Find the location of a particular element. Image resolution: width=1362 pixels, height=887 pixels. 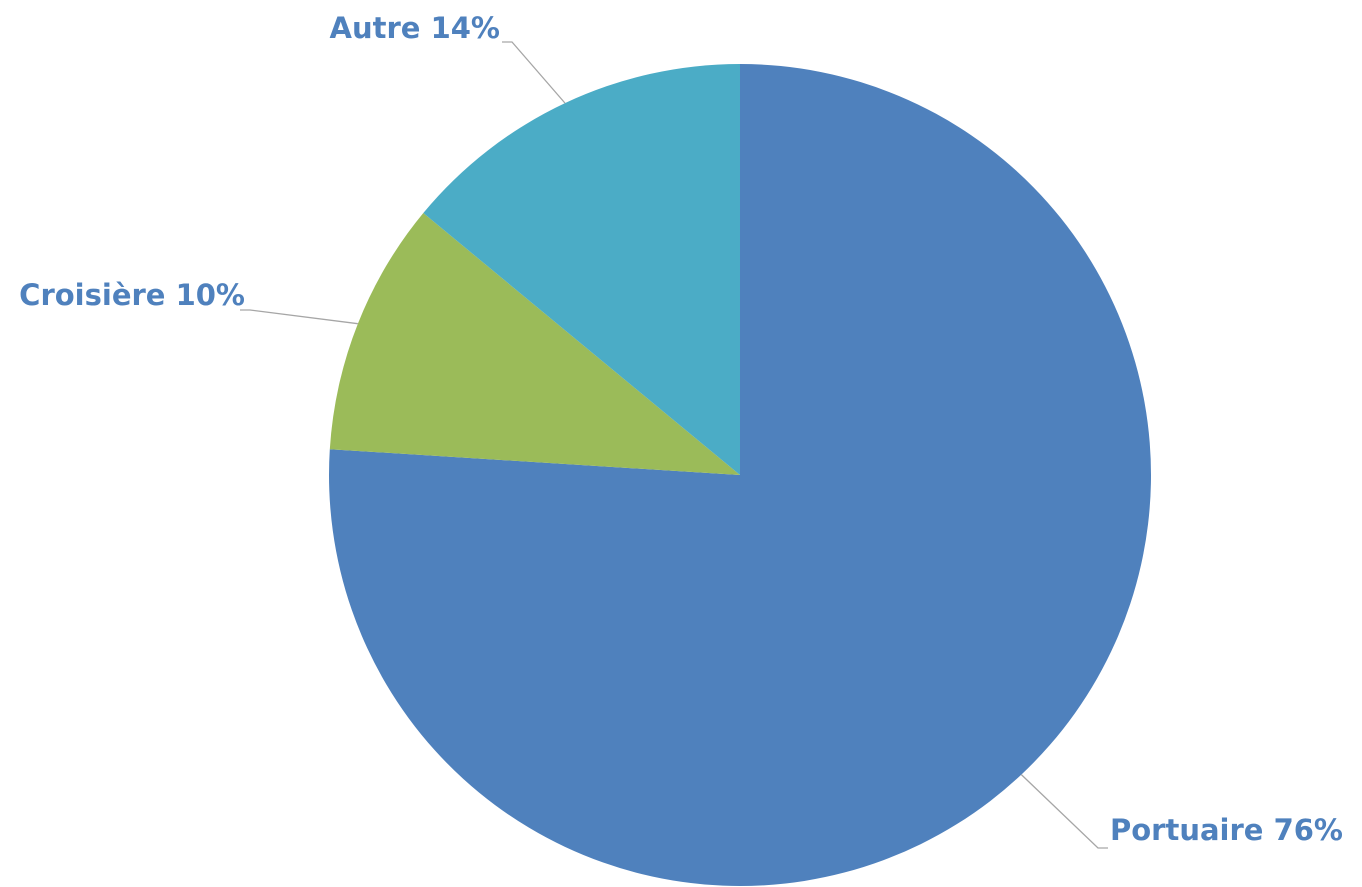

data-label: Portuaire 76% is located at coordinates (1226, 830).